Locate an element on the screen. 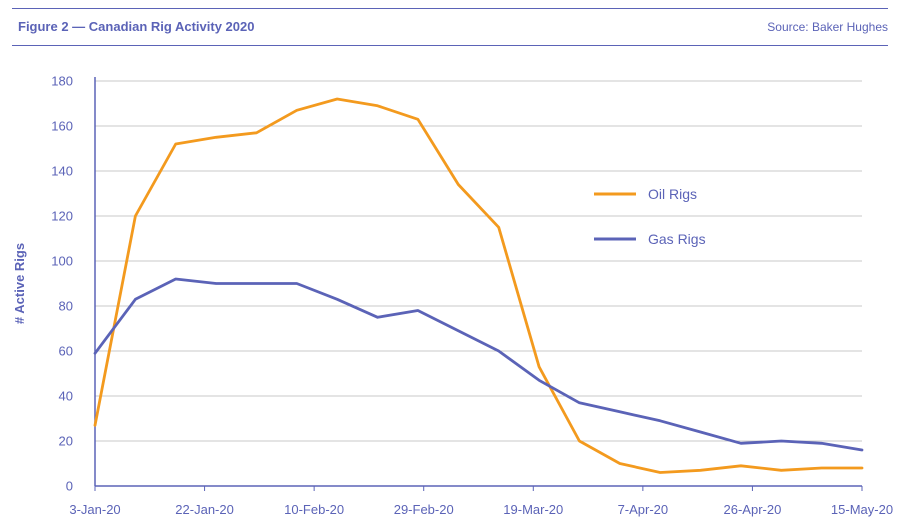 Image resolution: width=900 pixels, height=522 pixels. figure-title: Figure 2 — Canadian Rig Activity 2020 is located at coordinates (136, 26).